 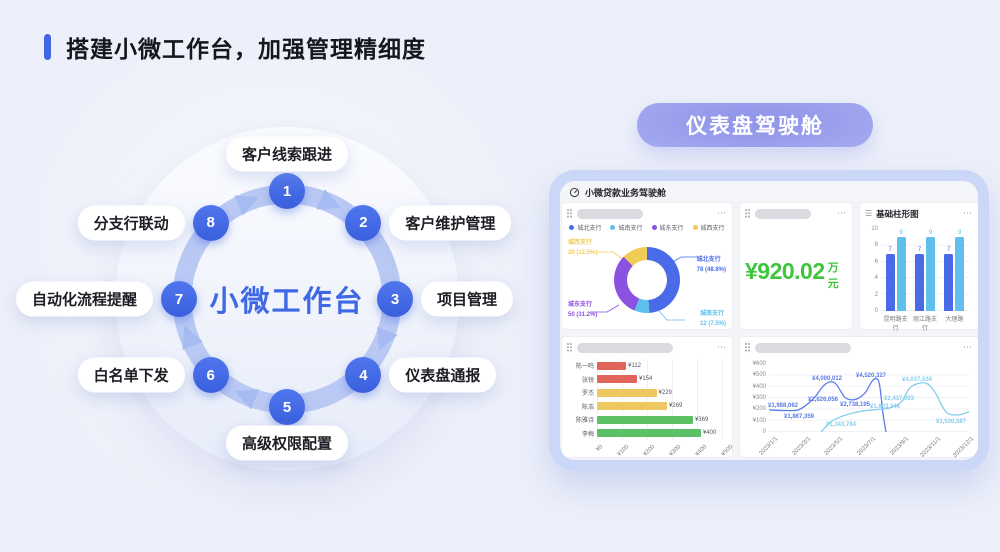 What do you see at coordinates (580, 243) in the screenshot?
I see `callout-name: 城西支行` at bounding box center [580, 243].